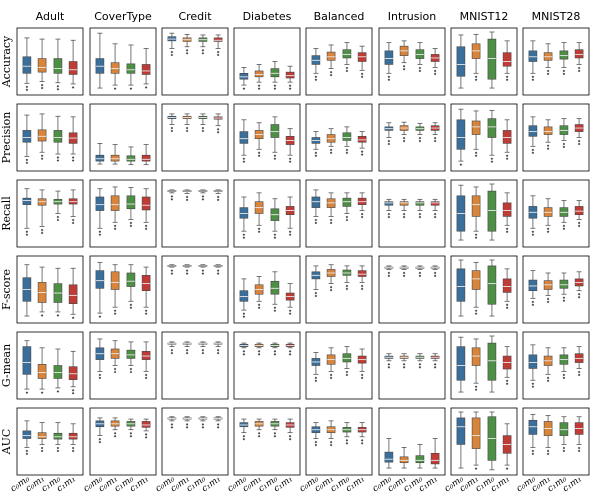 This screenshot has width=598, height=502. What do you see at coordinates (267, 16) in the screenshot?
I see `column-title-diabetes: Diabetes` at bounding box center [267, 16].